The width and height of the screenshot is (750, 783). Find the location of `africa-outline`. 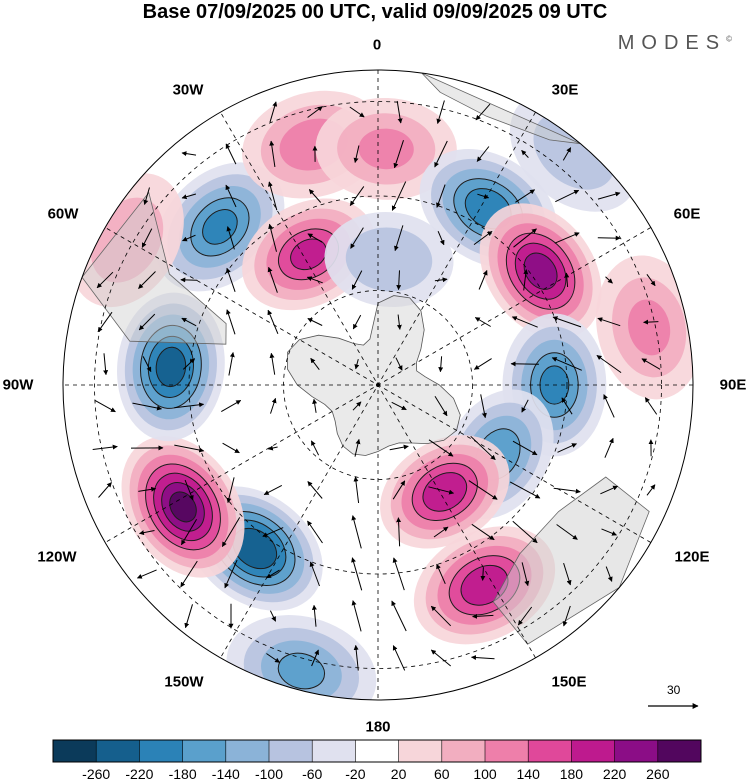

africa-outline is located at coordinates (501, 108).